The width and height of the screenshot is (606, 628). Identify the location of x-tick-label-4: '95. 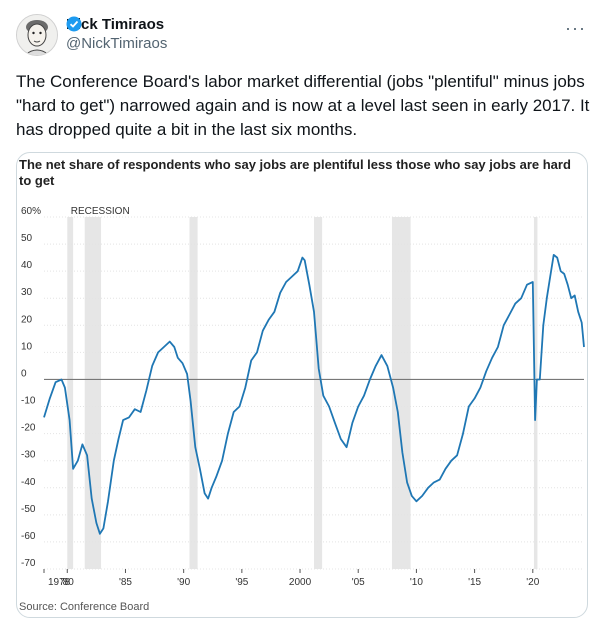
(241, 582).